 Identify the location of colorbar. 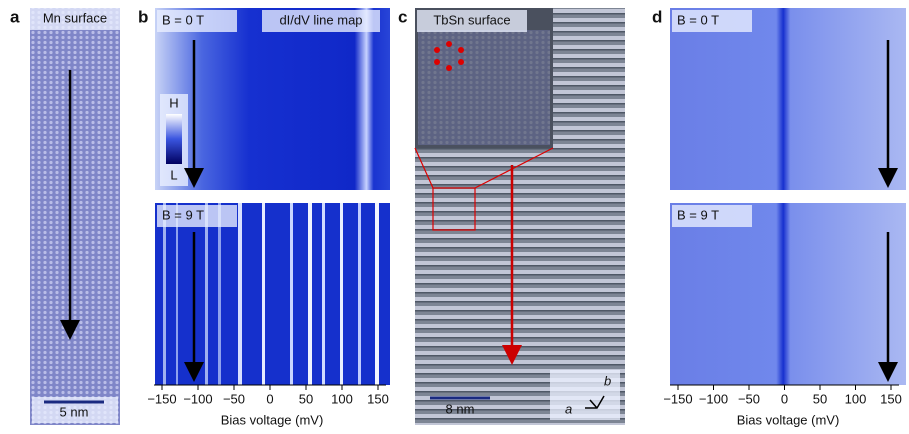
(174, 139).